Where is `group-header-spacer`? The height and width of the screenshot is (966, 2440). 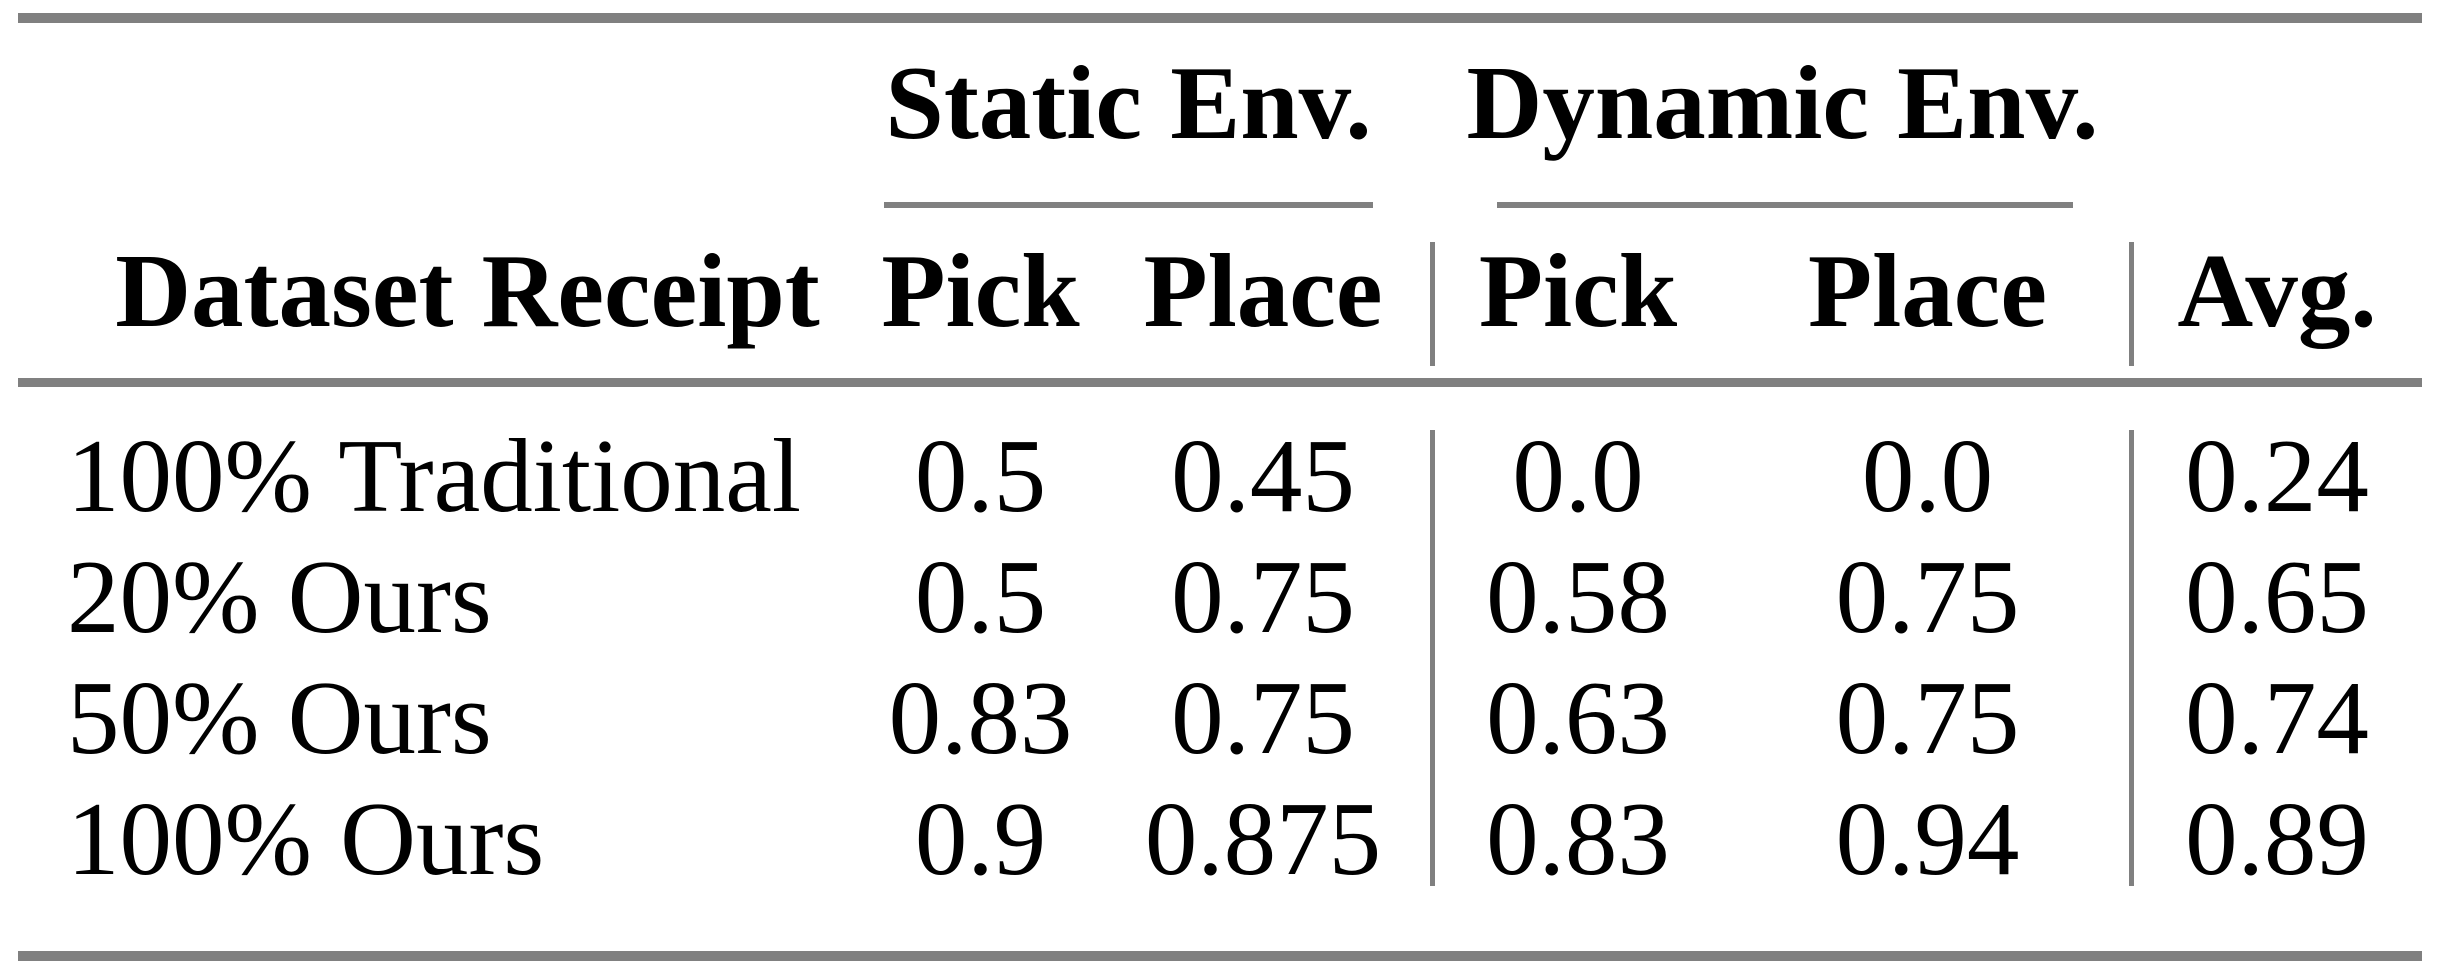
group-header-spacer is located at coordinates (443, 110).